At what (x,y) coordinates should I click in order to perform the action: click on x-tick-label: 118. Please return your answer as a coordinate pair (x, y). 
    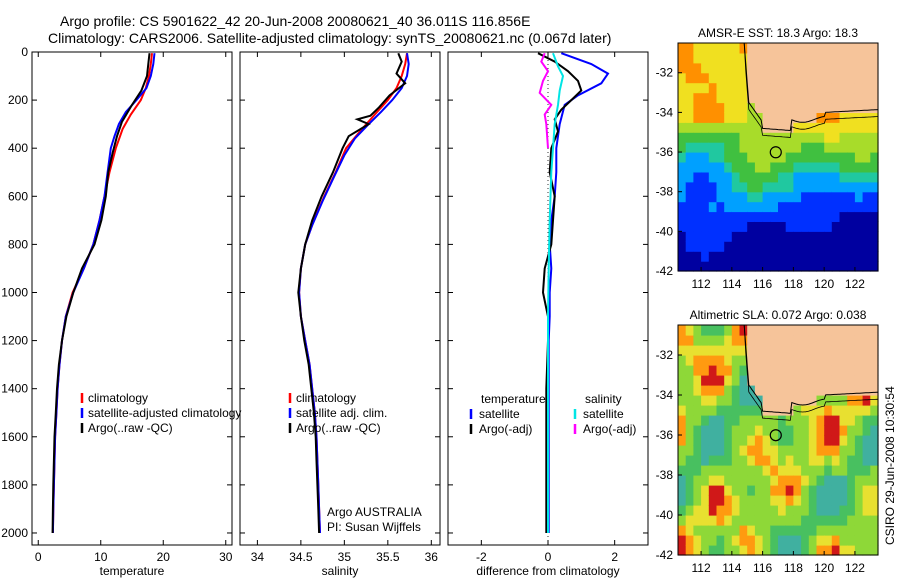
    Looking at the image, I should click on (793, 284).